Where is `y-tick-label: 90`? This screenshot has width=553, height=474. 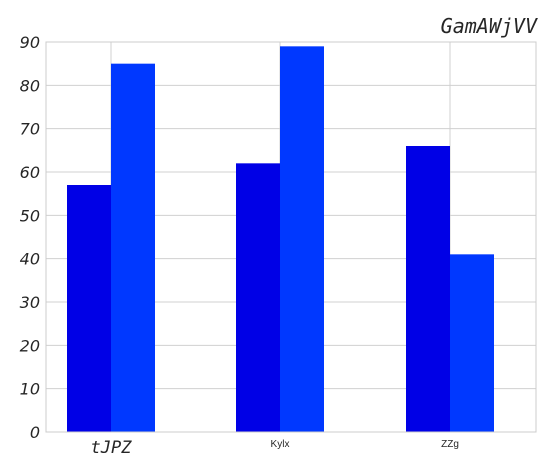 y-tick-label: 90 is located at coordinates (30, 42).